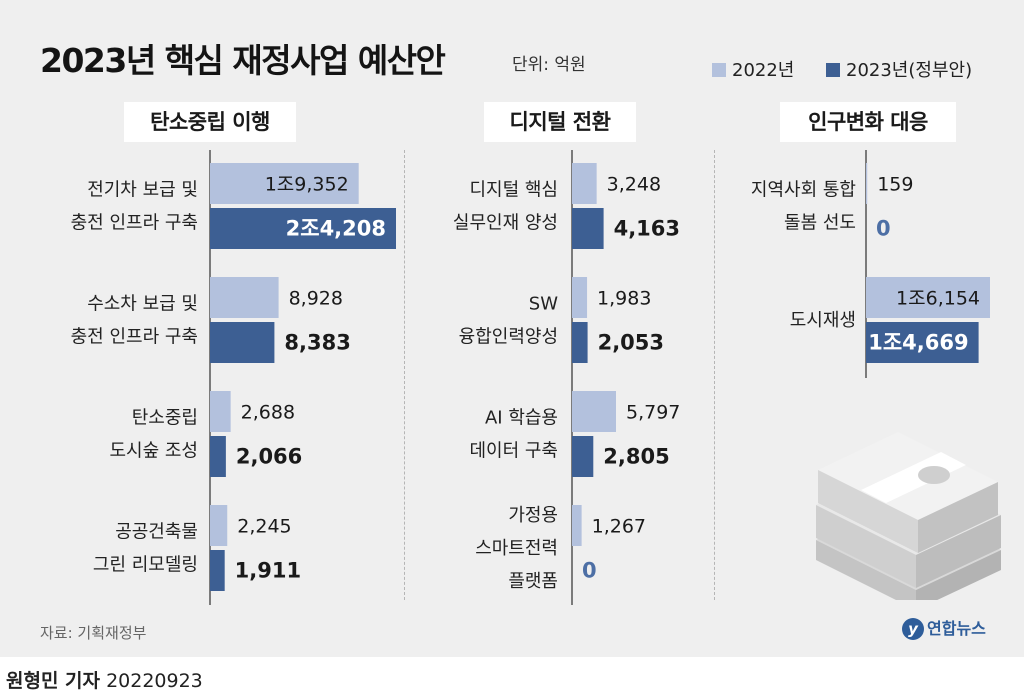 The height and width of the screenshot is (698, 1024). What do you see at coordinates (533, 515) in the screenshot?
I see `category-label: 가정용` at bounding box center [533, 515].